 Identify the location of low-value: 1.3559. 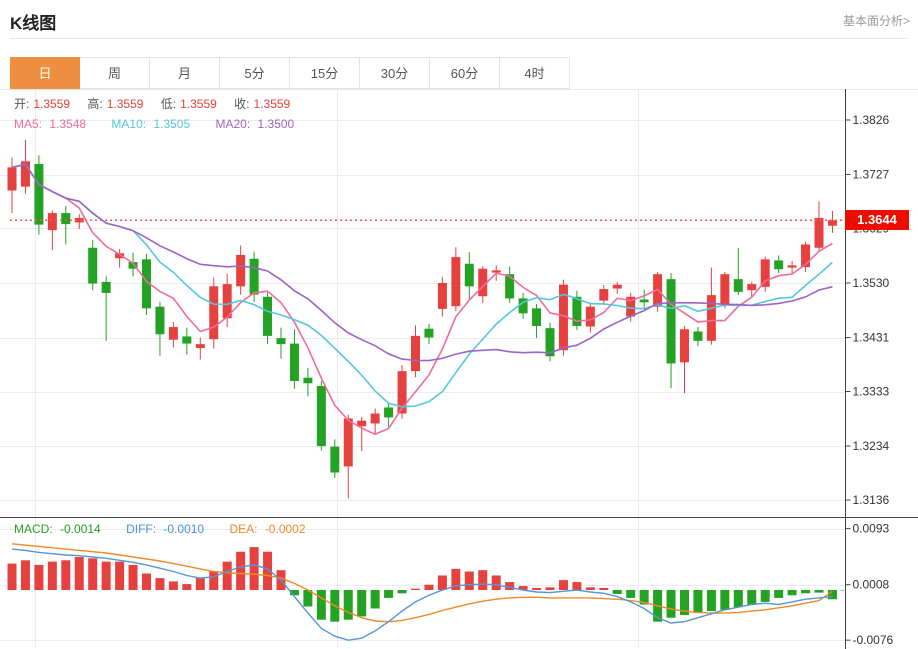
(198, 104).